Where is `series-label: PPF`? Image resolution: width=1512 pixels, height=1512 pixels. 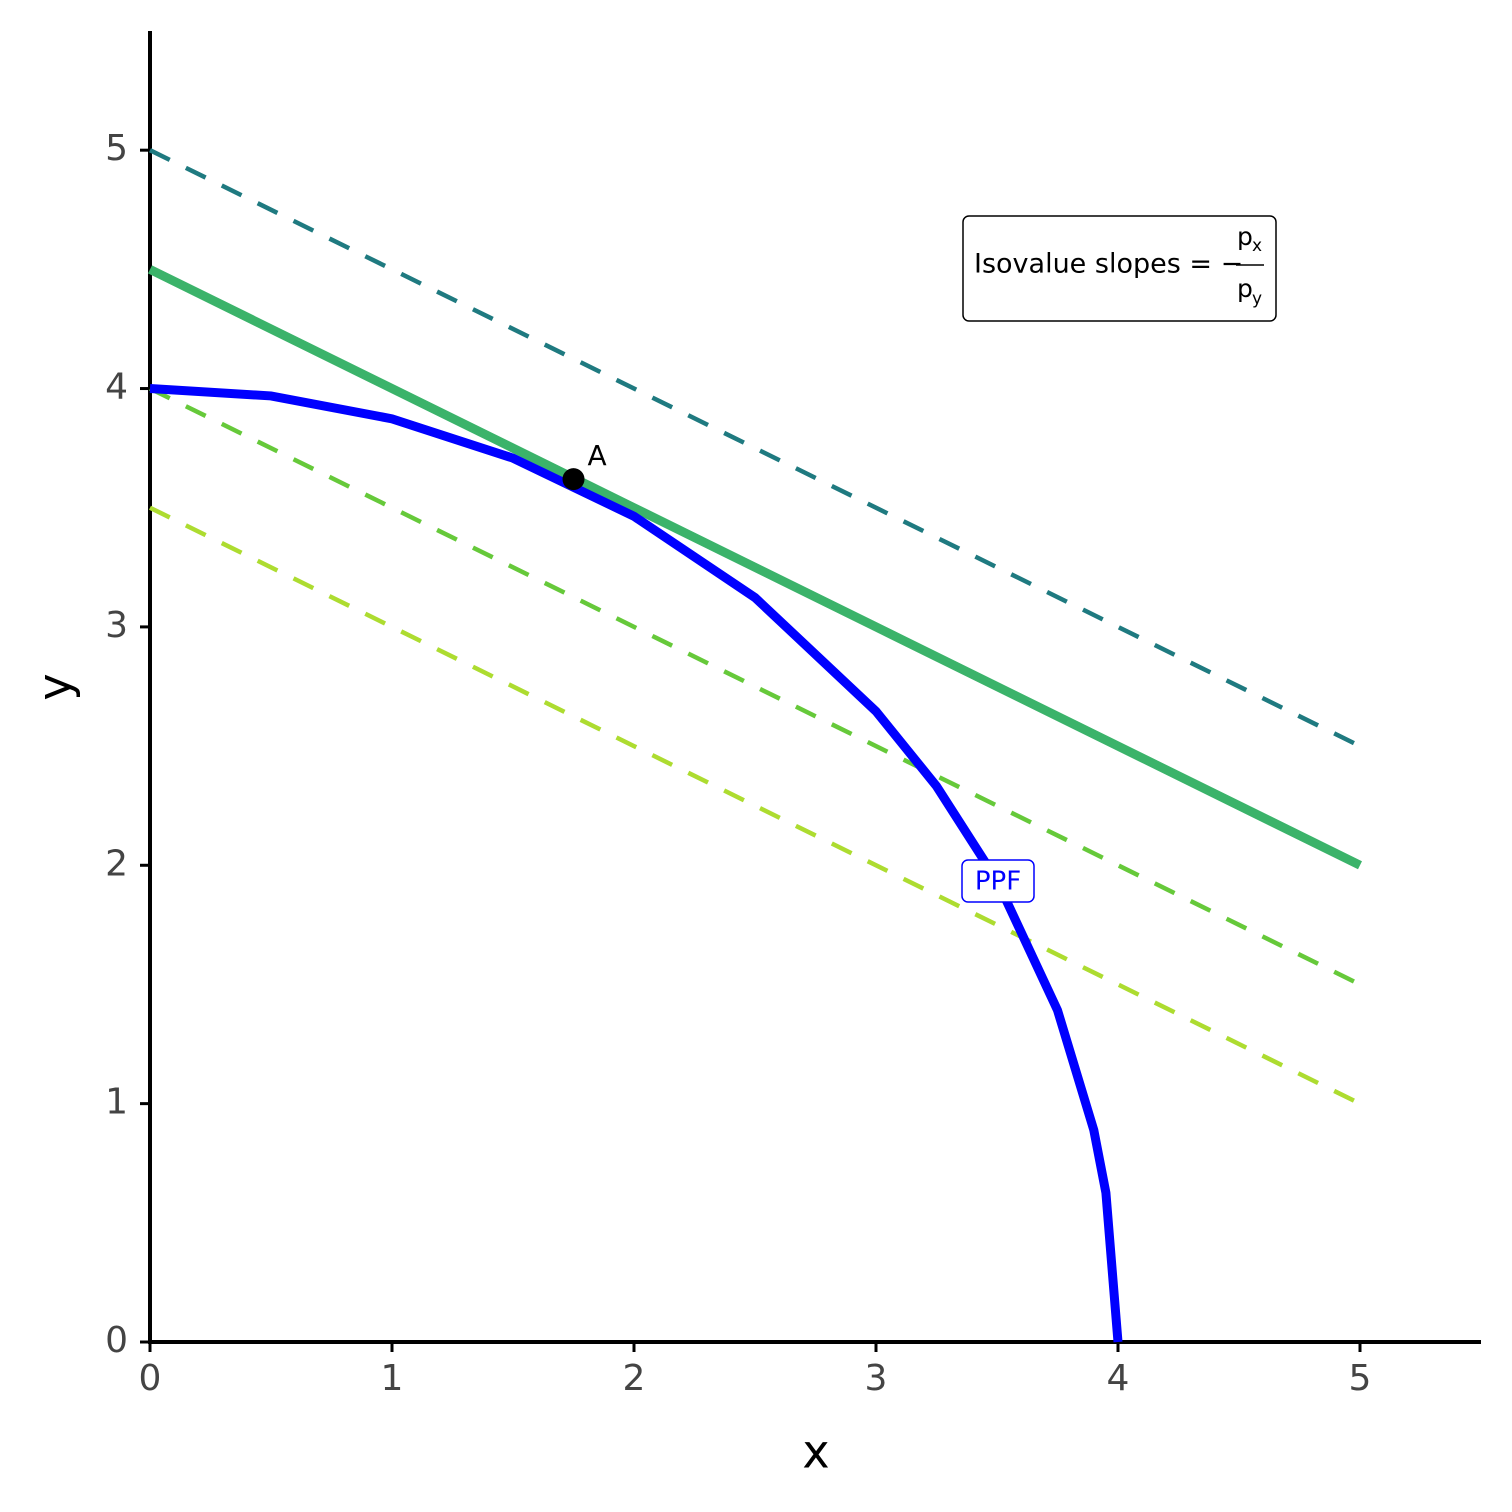 series-label: PPF is located at coordinates (998, 881).